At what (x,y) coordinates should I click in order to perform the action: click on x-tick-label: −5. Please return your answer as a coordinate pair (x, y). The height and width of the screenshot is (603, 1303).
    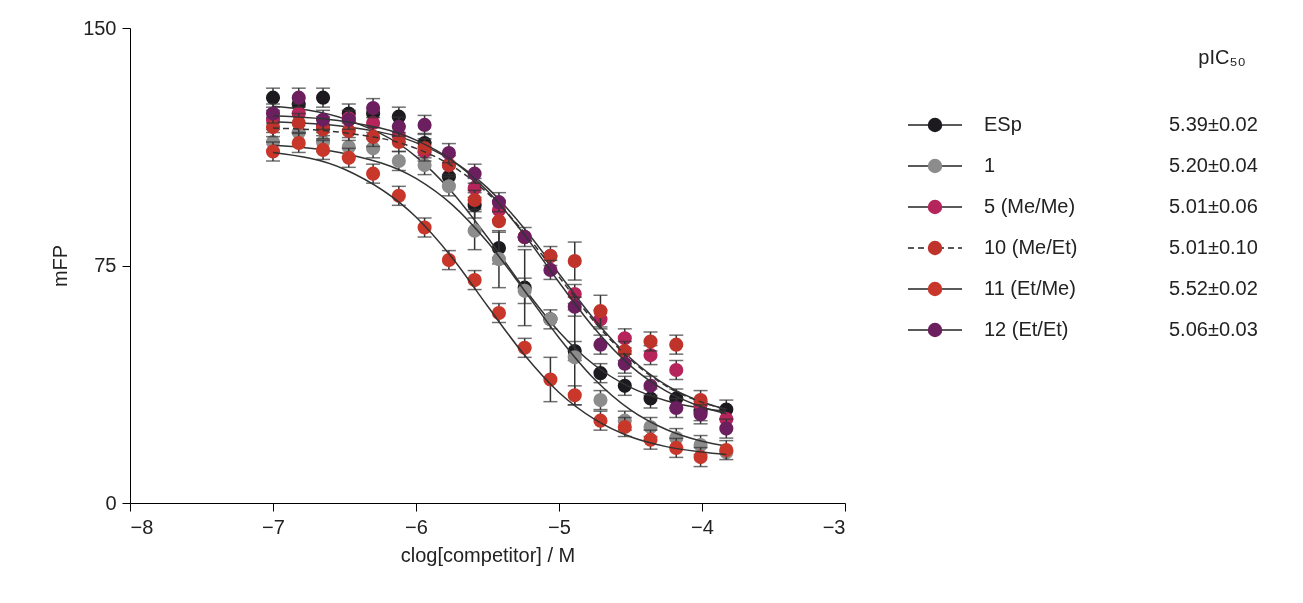
    Looking at the image, I should click on (559, 526).